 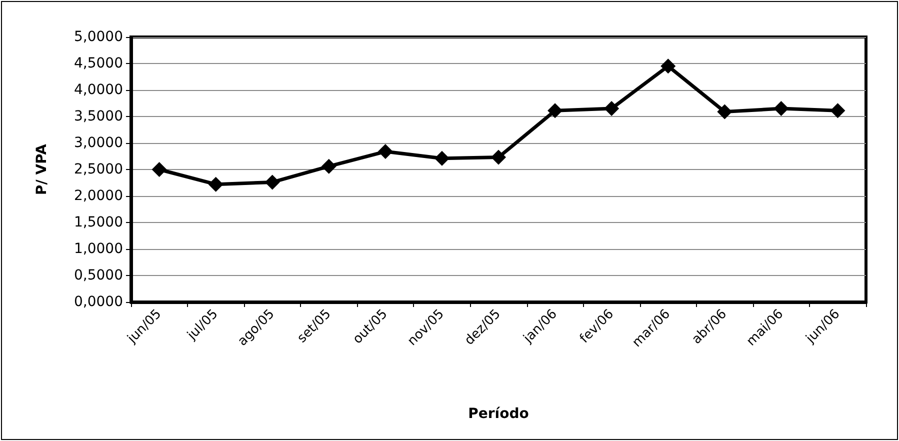 I want to click on y-tick-label: 1,0000, so click(x=98, y=249).